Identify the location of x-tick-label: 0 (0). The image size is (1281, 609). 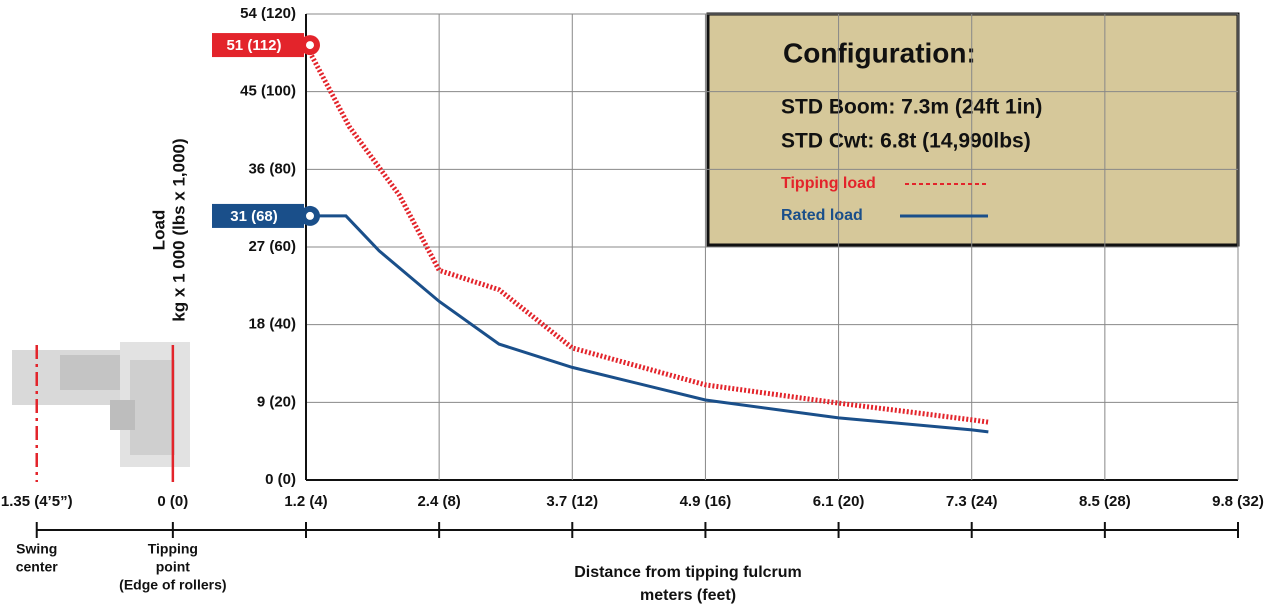
(172, 501).